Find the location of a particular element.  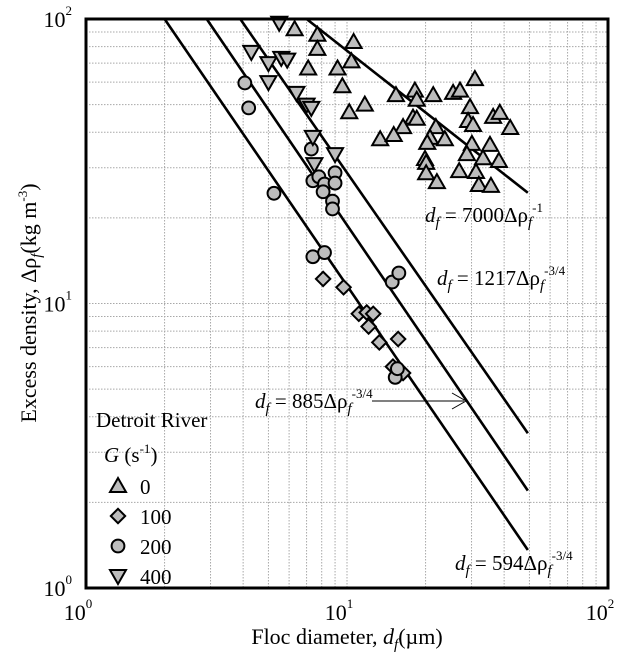

legend-label: 400 is located at coordinates (156, 577).